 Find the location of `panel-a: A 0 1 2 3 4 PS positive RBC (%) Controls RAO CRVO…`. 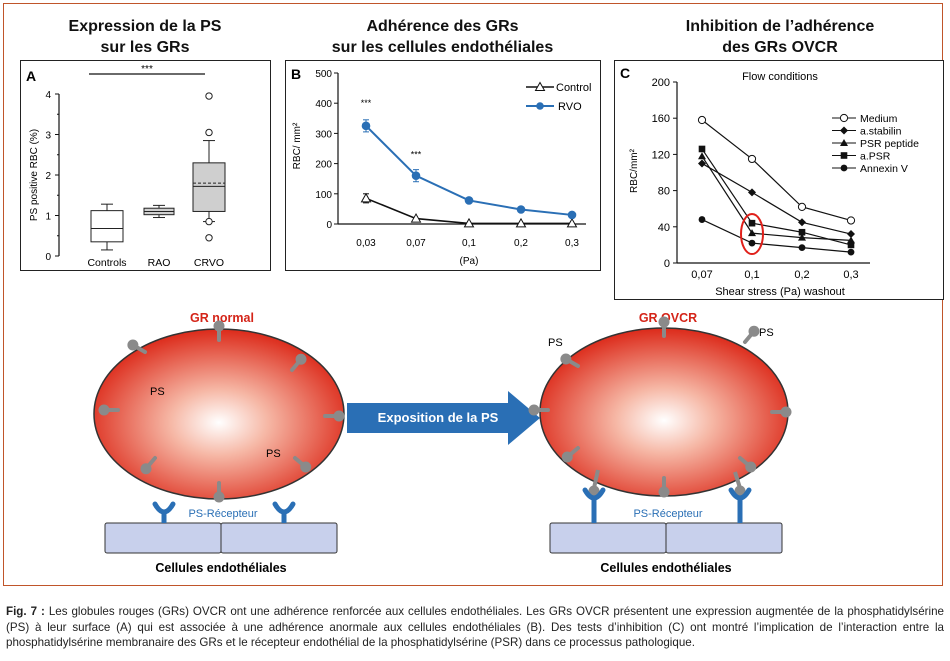

panel-a: A 0 1 2 3 4 PS positive RBC (%) Controls RAO CRVO… is located at coordinates (145, 165).